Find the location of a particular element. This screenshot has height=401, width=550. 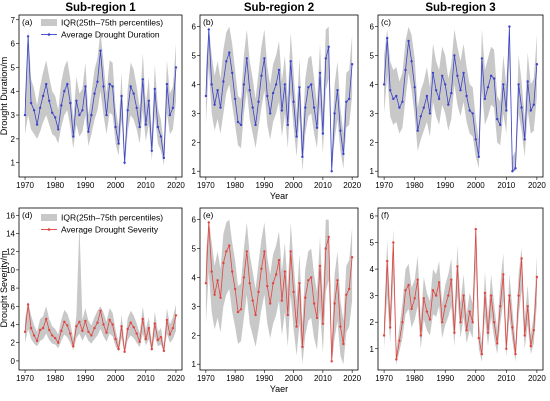

legend-label: Average Drought Duration is located at coordinates (110, 35).